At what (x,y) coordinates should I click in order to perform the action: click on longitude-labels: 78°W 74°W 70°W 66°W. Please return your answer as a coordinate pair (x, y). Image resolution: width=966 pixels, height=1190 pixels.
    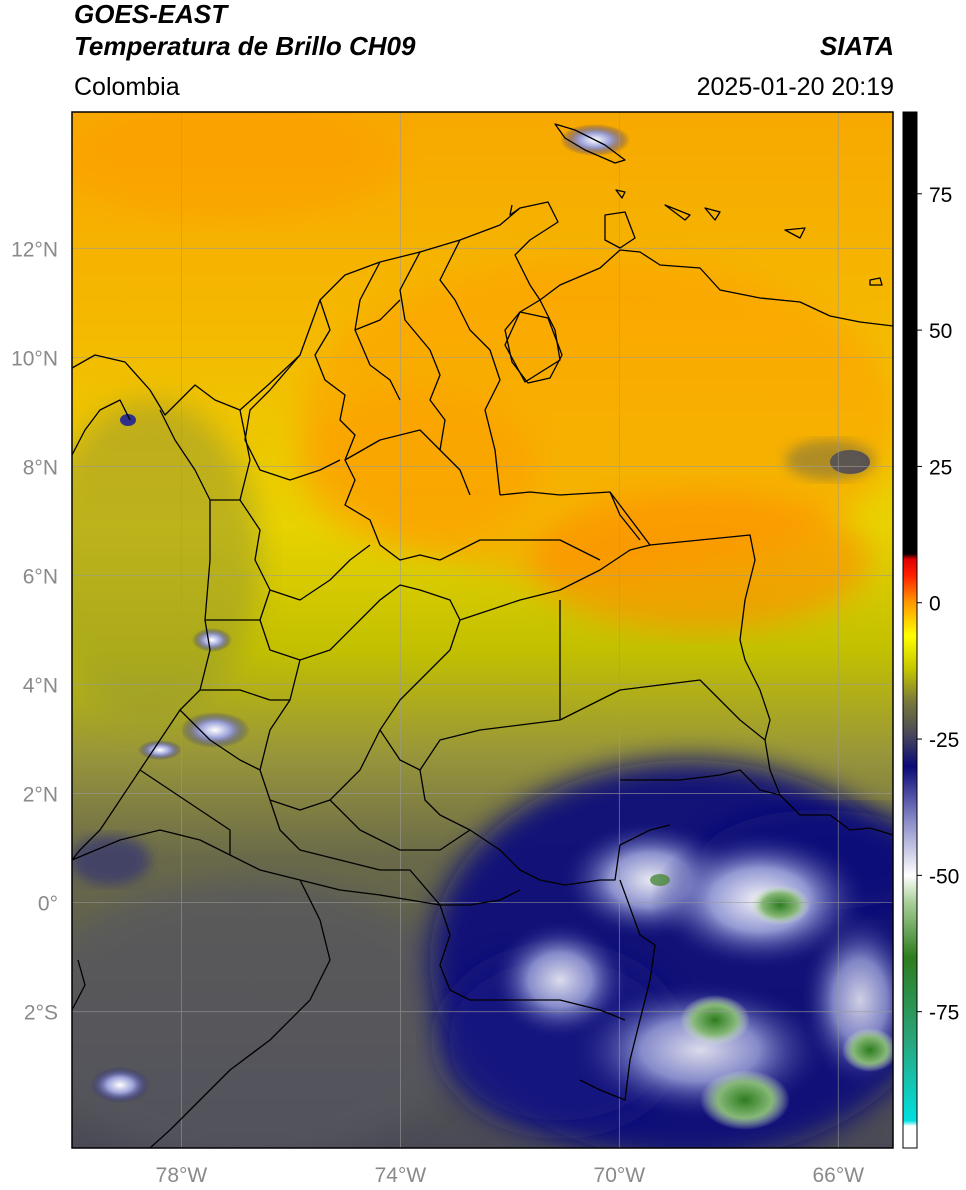
    Looking at the image, I should click on (510, 1175).